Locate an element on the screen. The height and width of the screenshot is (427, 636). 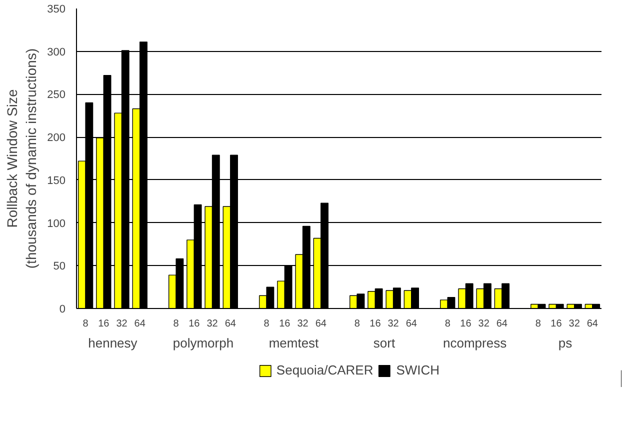
y-tick-label: 0 is located at coordinates (62, 310).